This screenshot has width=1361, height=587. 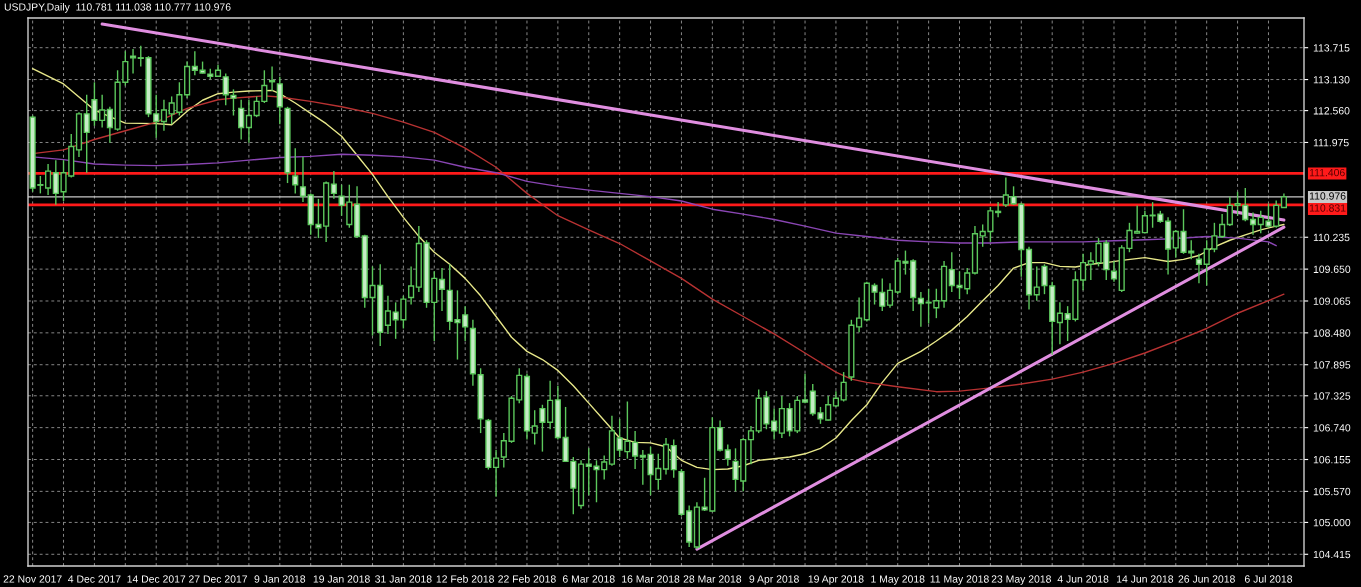 What do you see at coordinates (1332, 269) in the screenshot?
I see `y-tick-label: 109.650` at bounding box center [1332, 269].